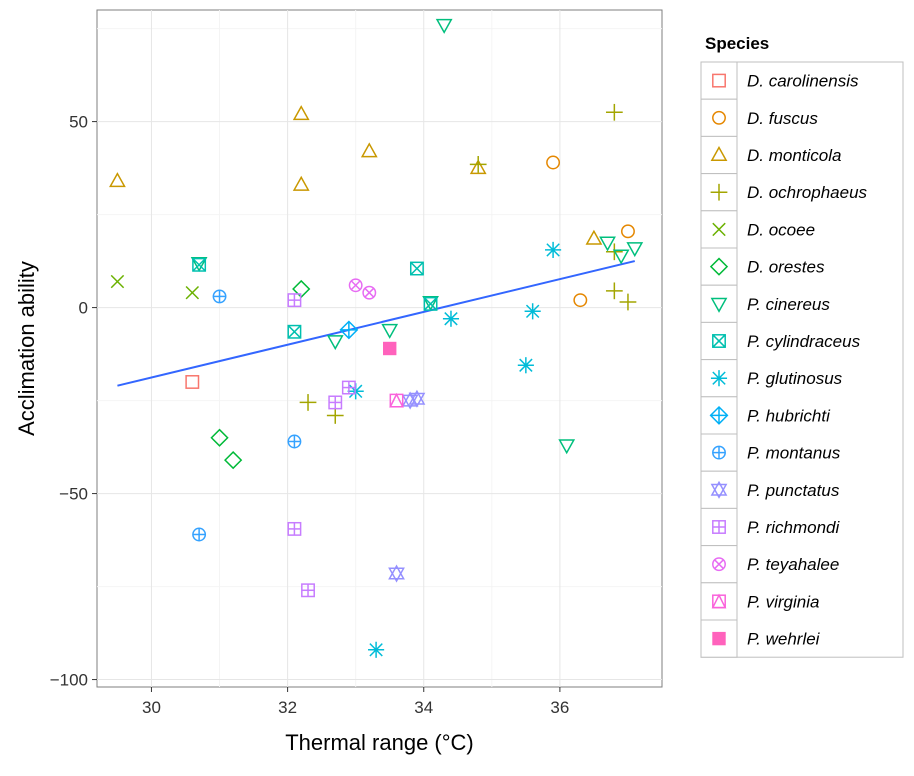  What do you see at coordinates (786, 267) in the screenshot?
I see `legend-label: D. orestes` at bounding box center [786, 267].